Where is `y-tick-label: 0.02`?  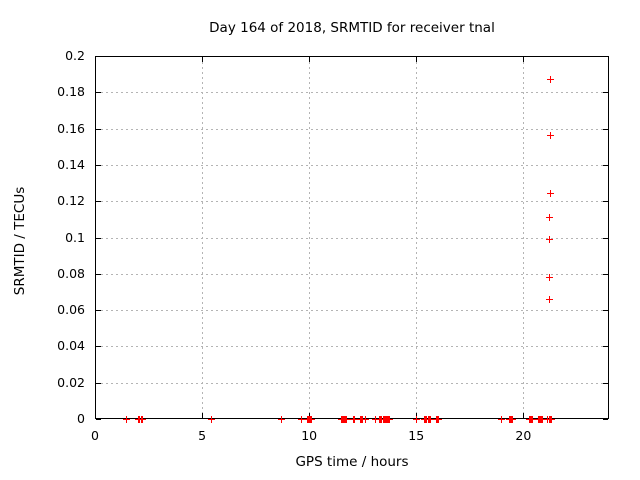 y-tick-label: 0.02 is located at coordinates (71, 382).